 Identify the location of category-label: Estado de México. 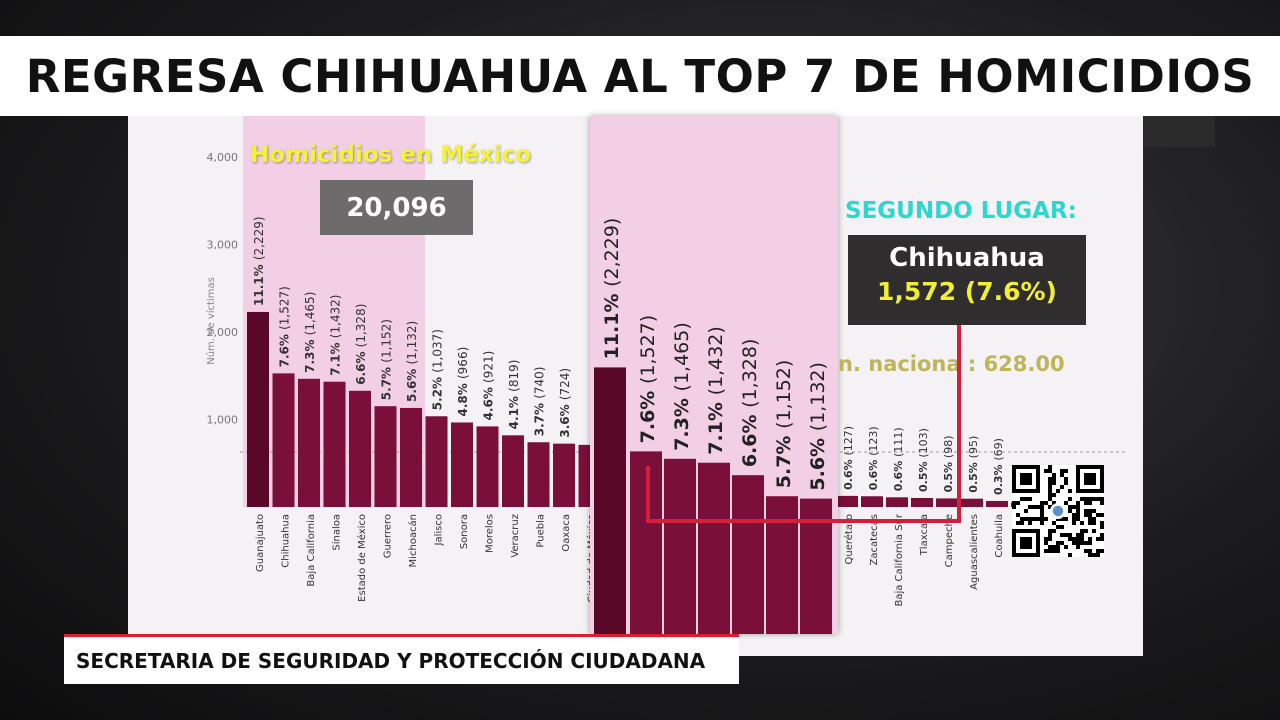
(362, 558).